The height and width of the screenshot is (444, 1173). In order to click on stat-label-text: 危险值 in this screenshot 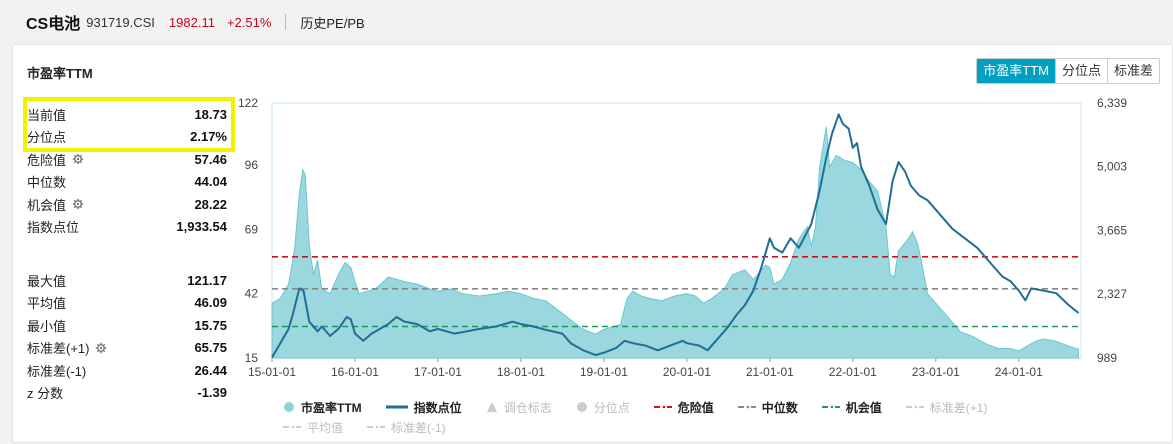, I will do `click(47, 160)`.